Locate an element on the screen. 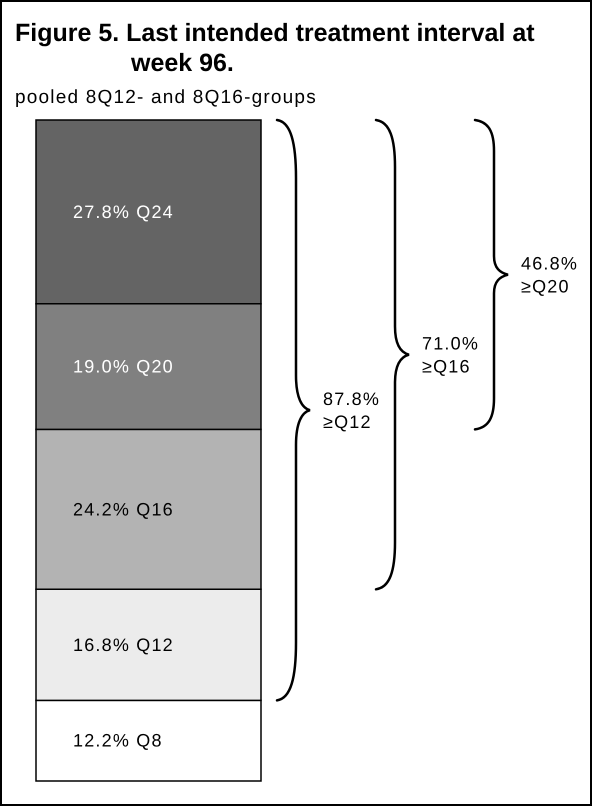 The height and width of the screenshot is (806, 592). chart-title: Figure 5. Last intended treatment interval at week 96. is located at coordinates (275, 48).